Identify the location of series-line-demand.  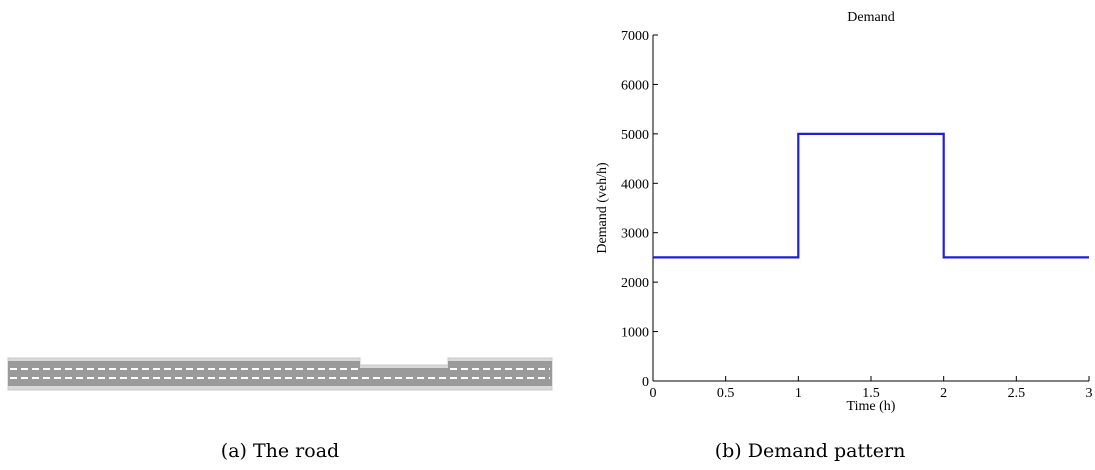
(871, 195).